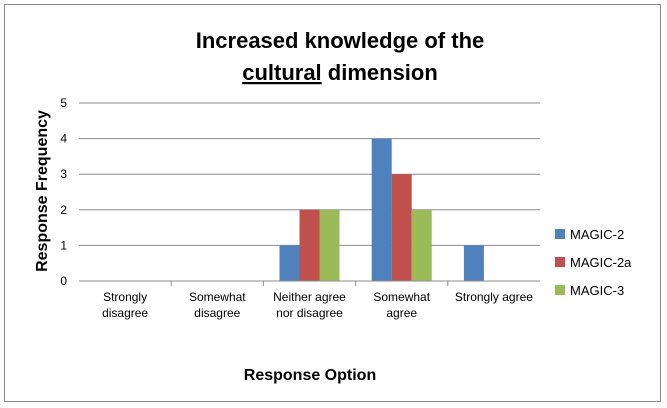 This screenshot has width=667, height=408. I want to click on y-tick-label: 5, so click(63, 103).